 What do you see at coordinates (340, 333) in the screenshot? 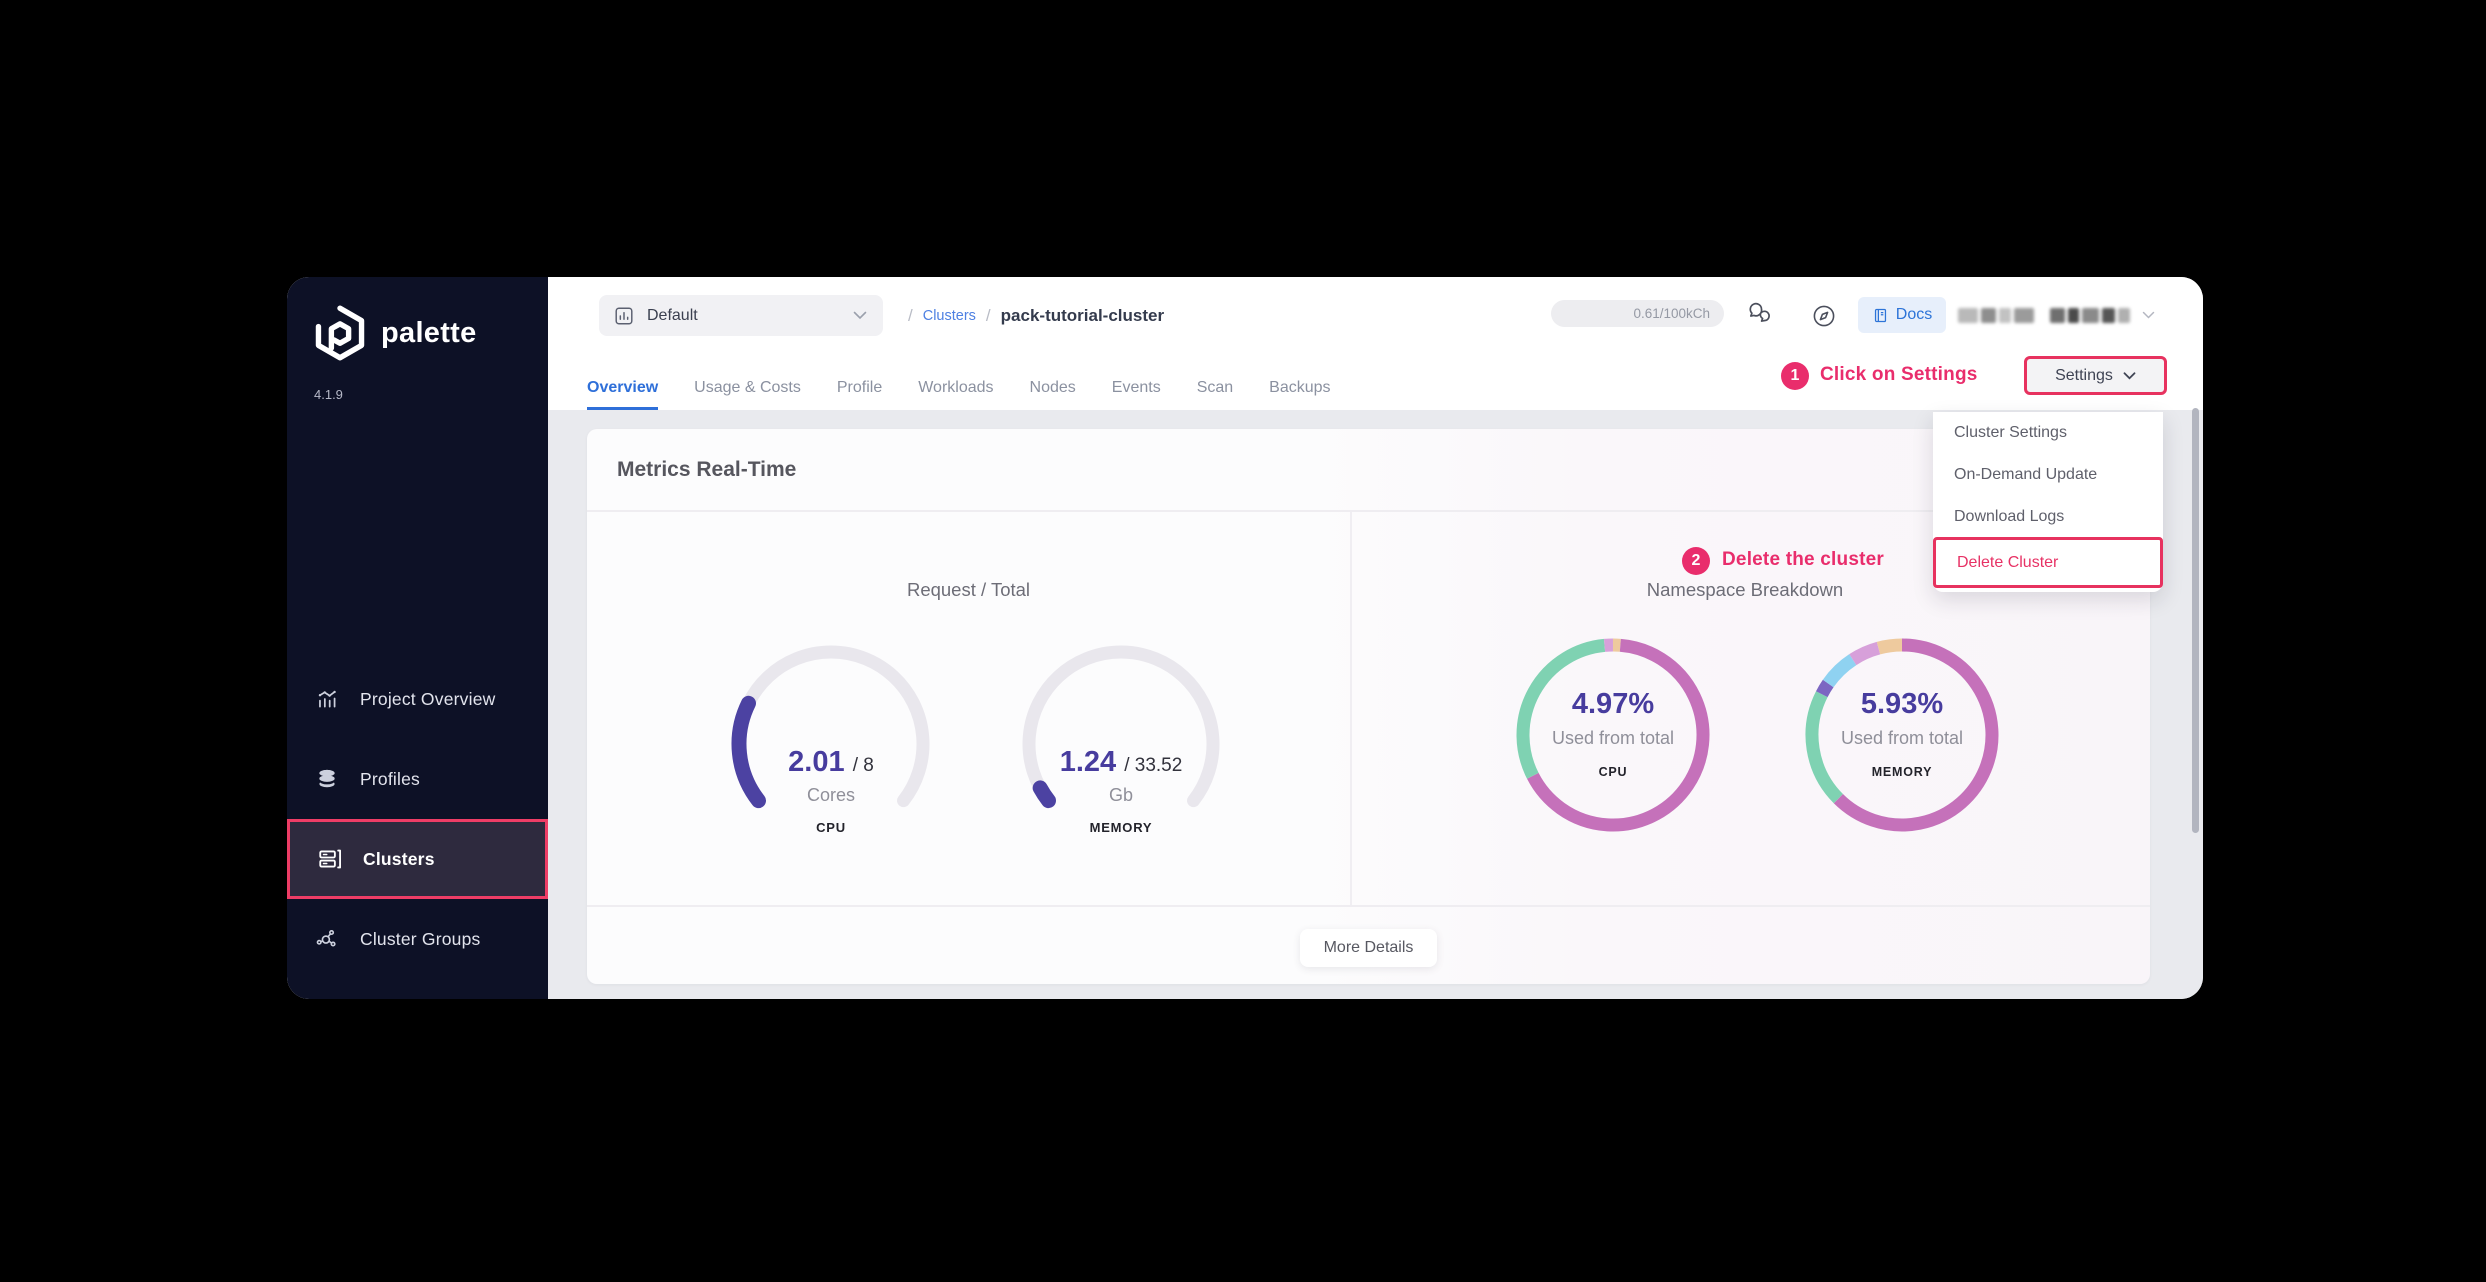
I see `palette-logo-icon` at bounding box center [340, 333].